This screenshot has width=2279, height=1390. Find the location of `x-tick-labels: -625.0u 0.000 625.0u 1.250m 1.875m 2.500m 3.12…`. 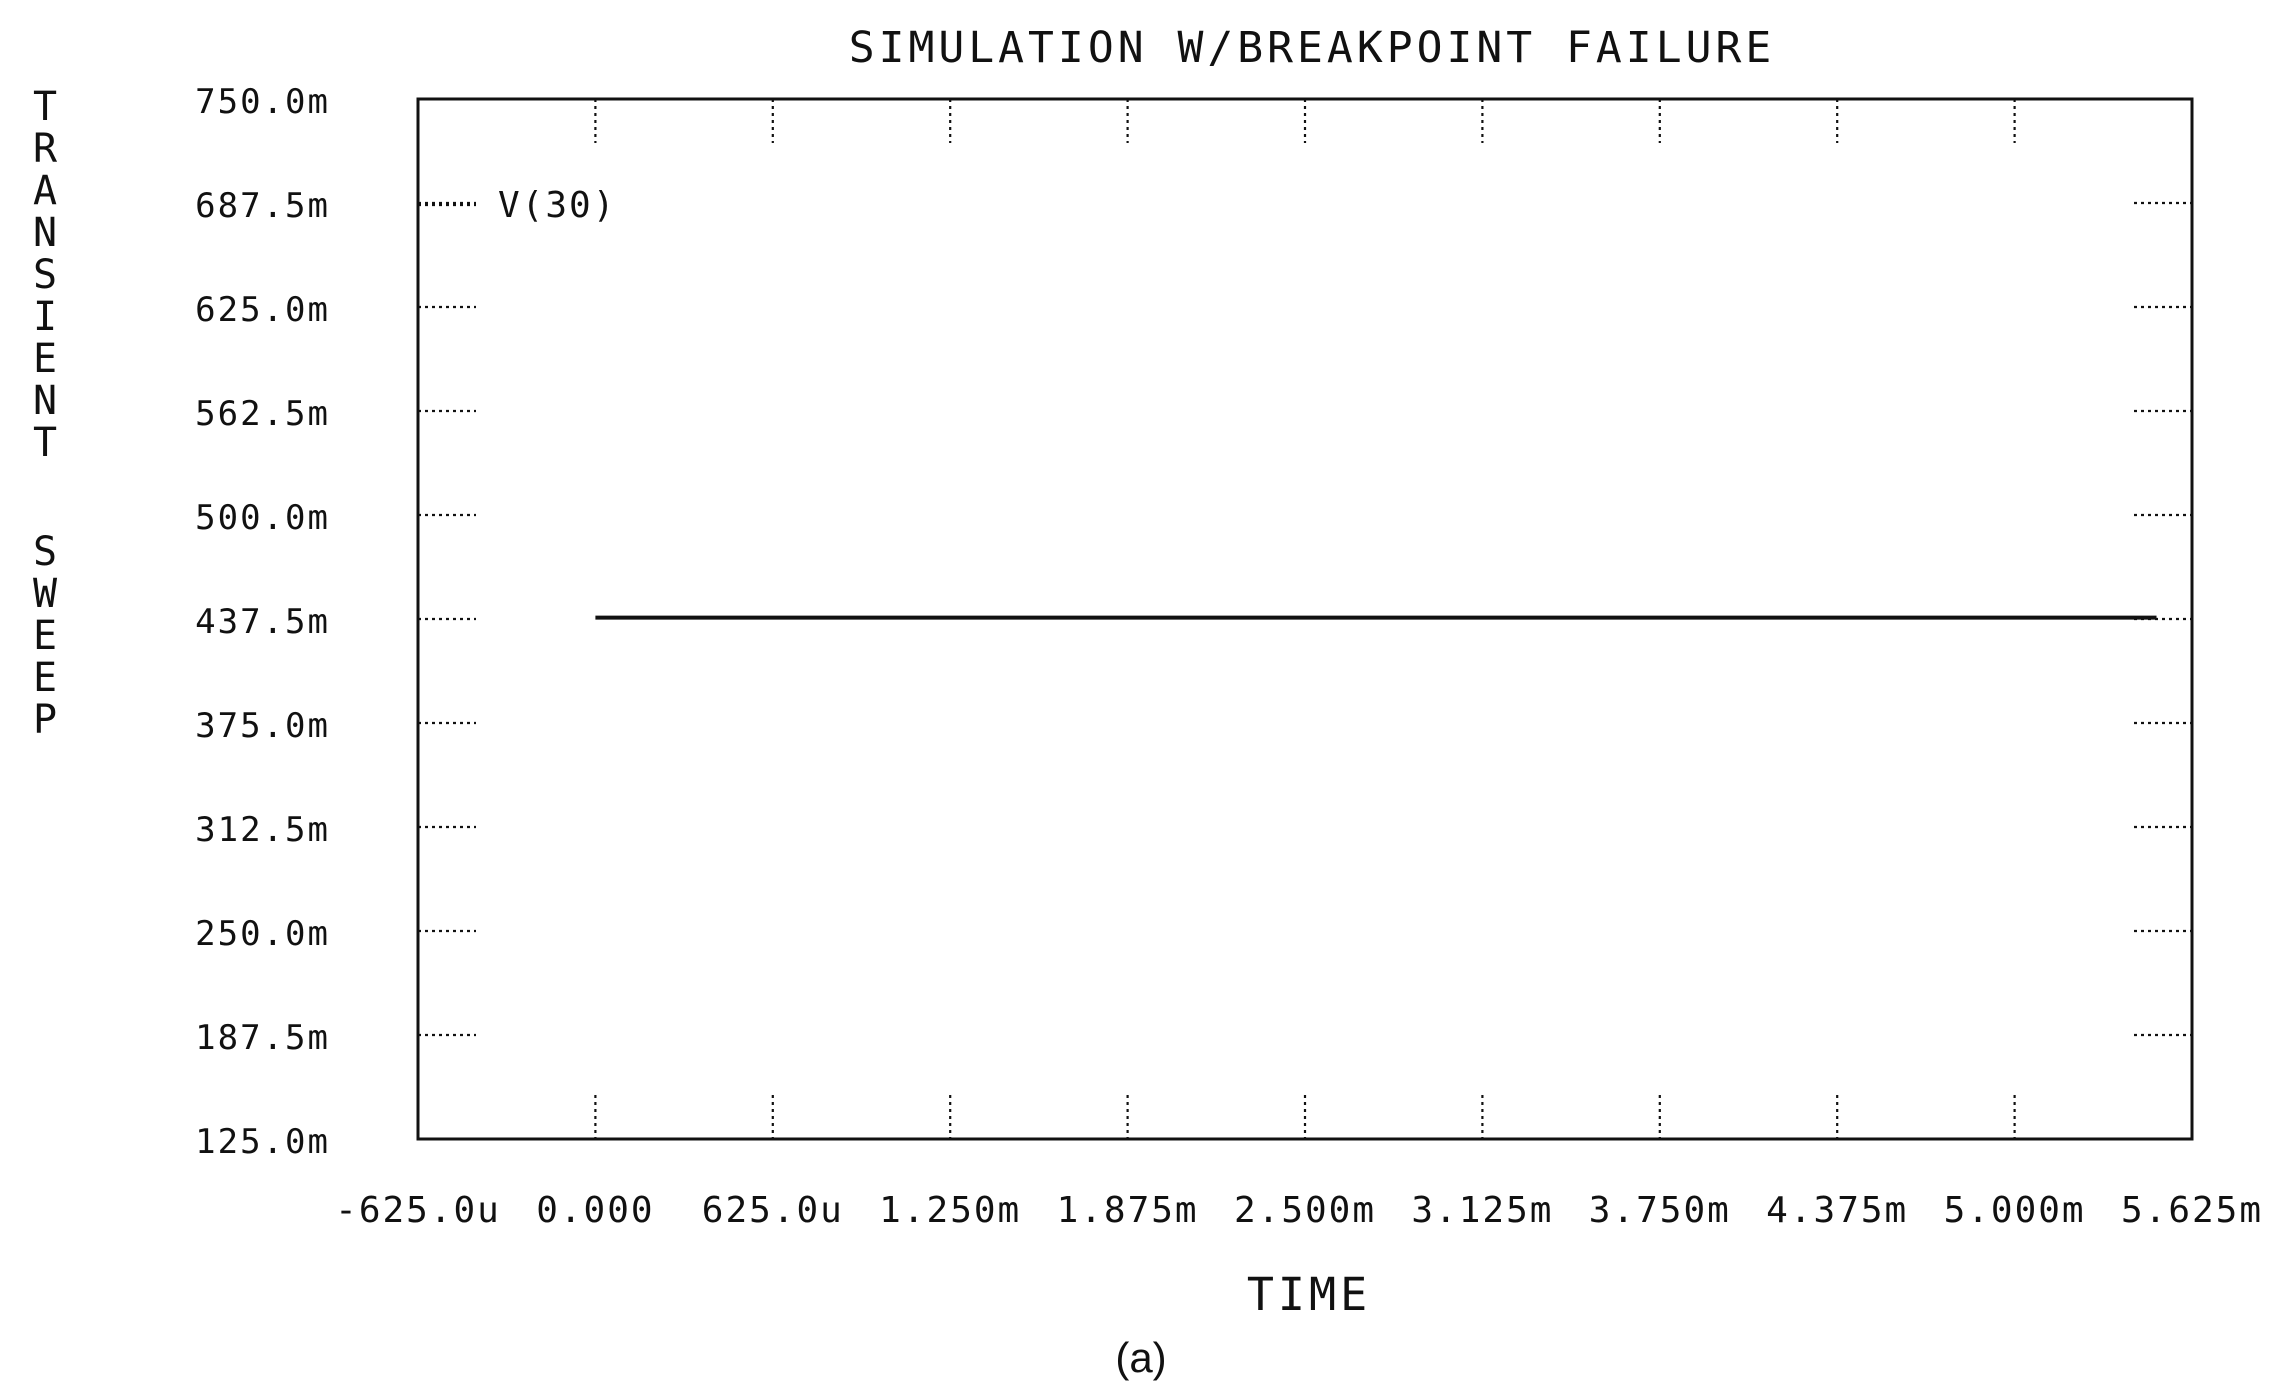

x-tick-labels: -625.0u 0.000 625.0u 1.250m 1.875m 2.500m 3.12… is located at coordinates (1299, 1210).